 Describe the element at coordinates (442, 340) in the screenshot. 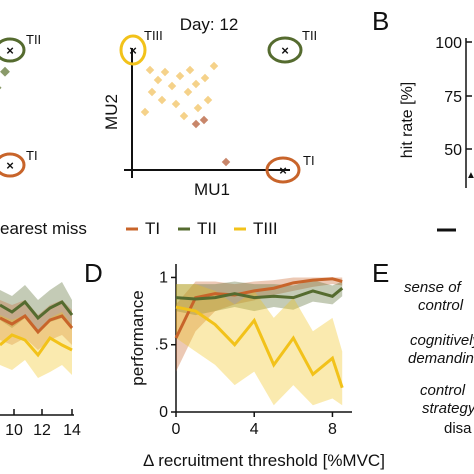

I see `panel-e-line-3: cognitively` at that location.